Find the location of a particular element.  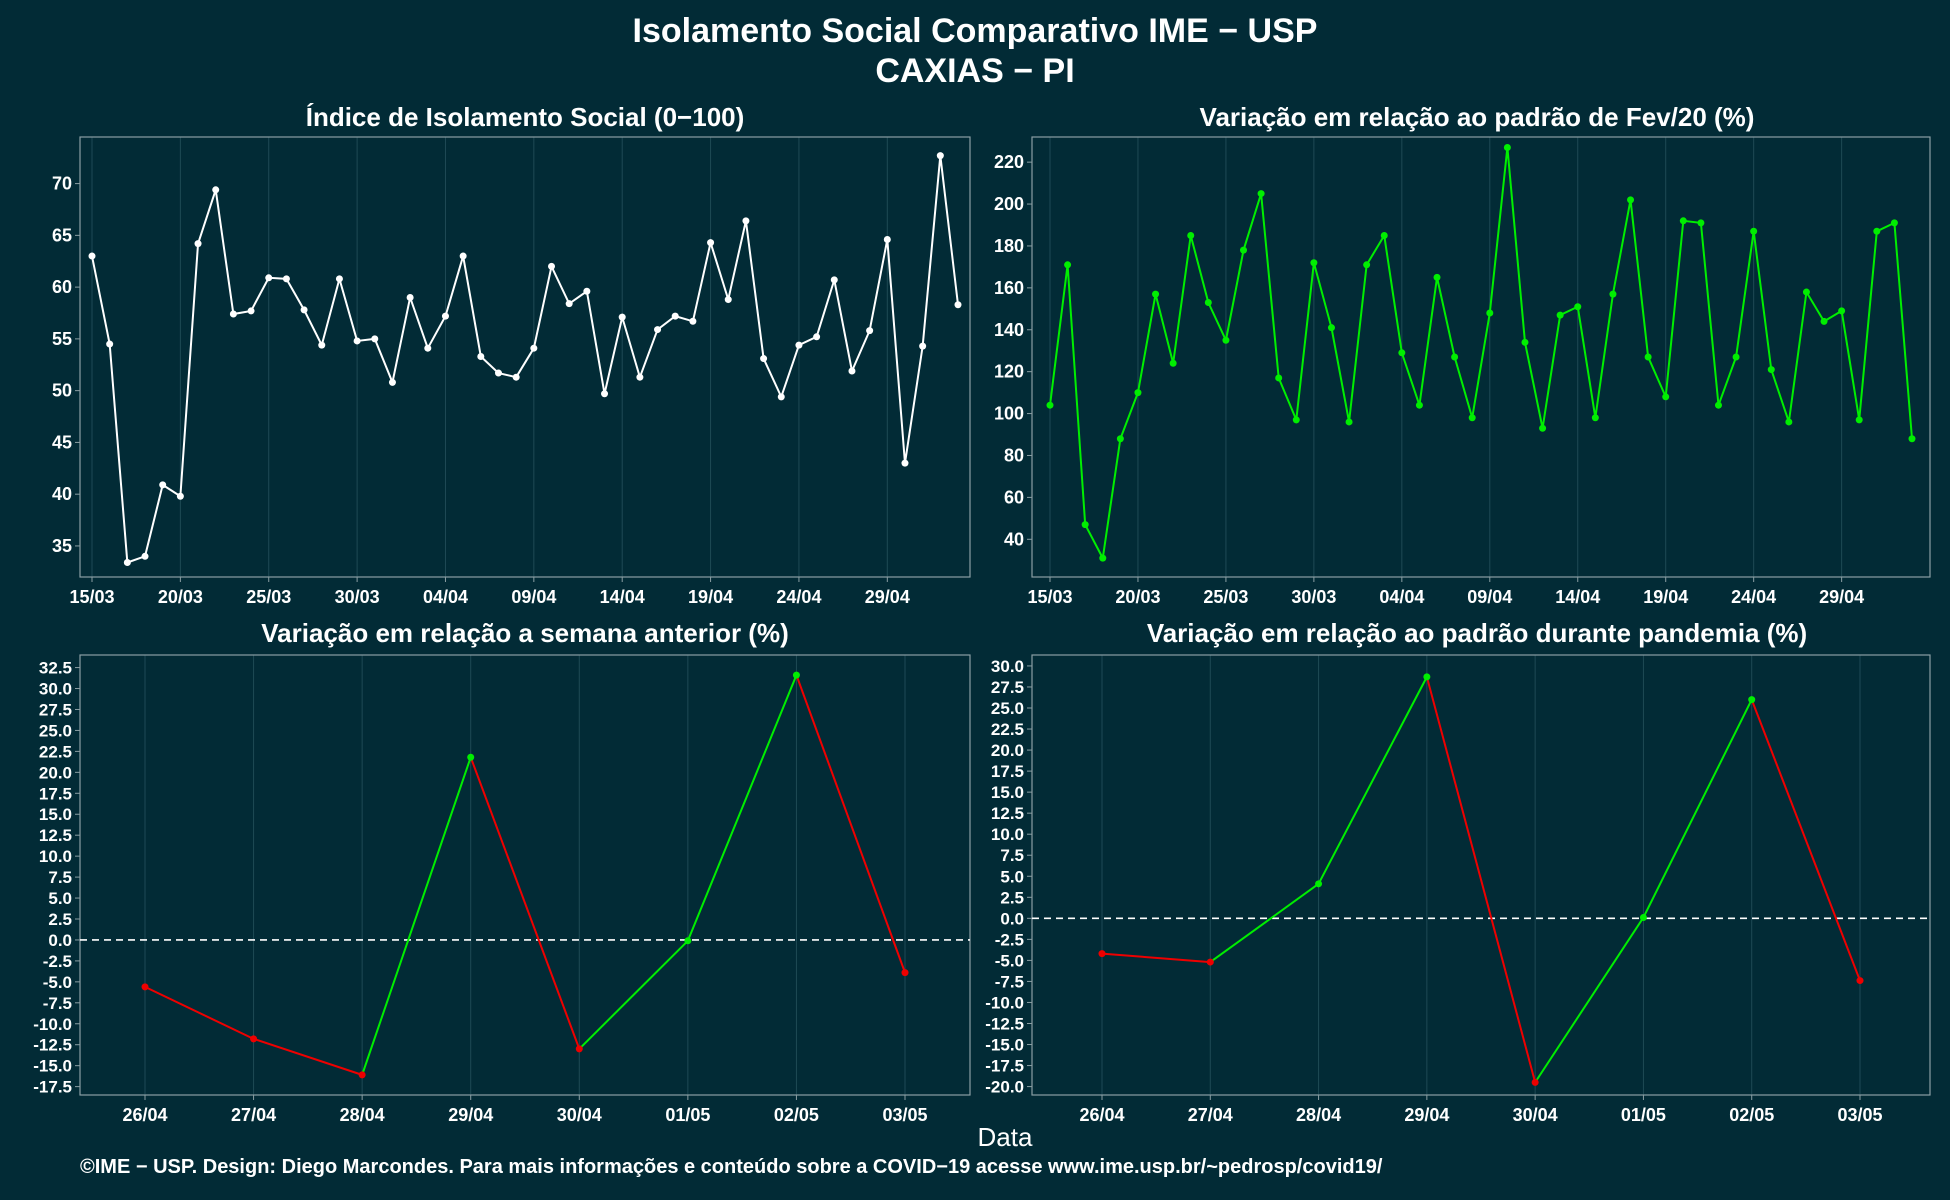

x-tick-label: 26/04 is located at coordinates (144, 1115).